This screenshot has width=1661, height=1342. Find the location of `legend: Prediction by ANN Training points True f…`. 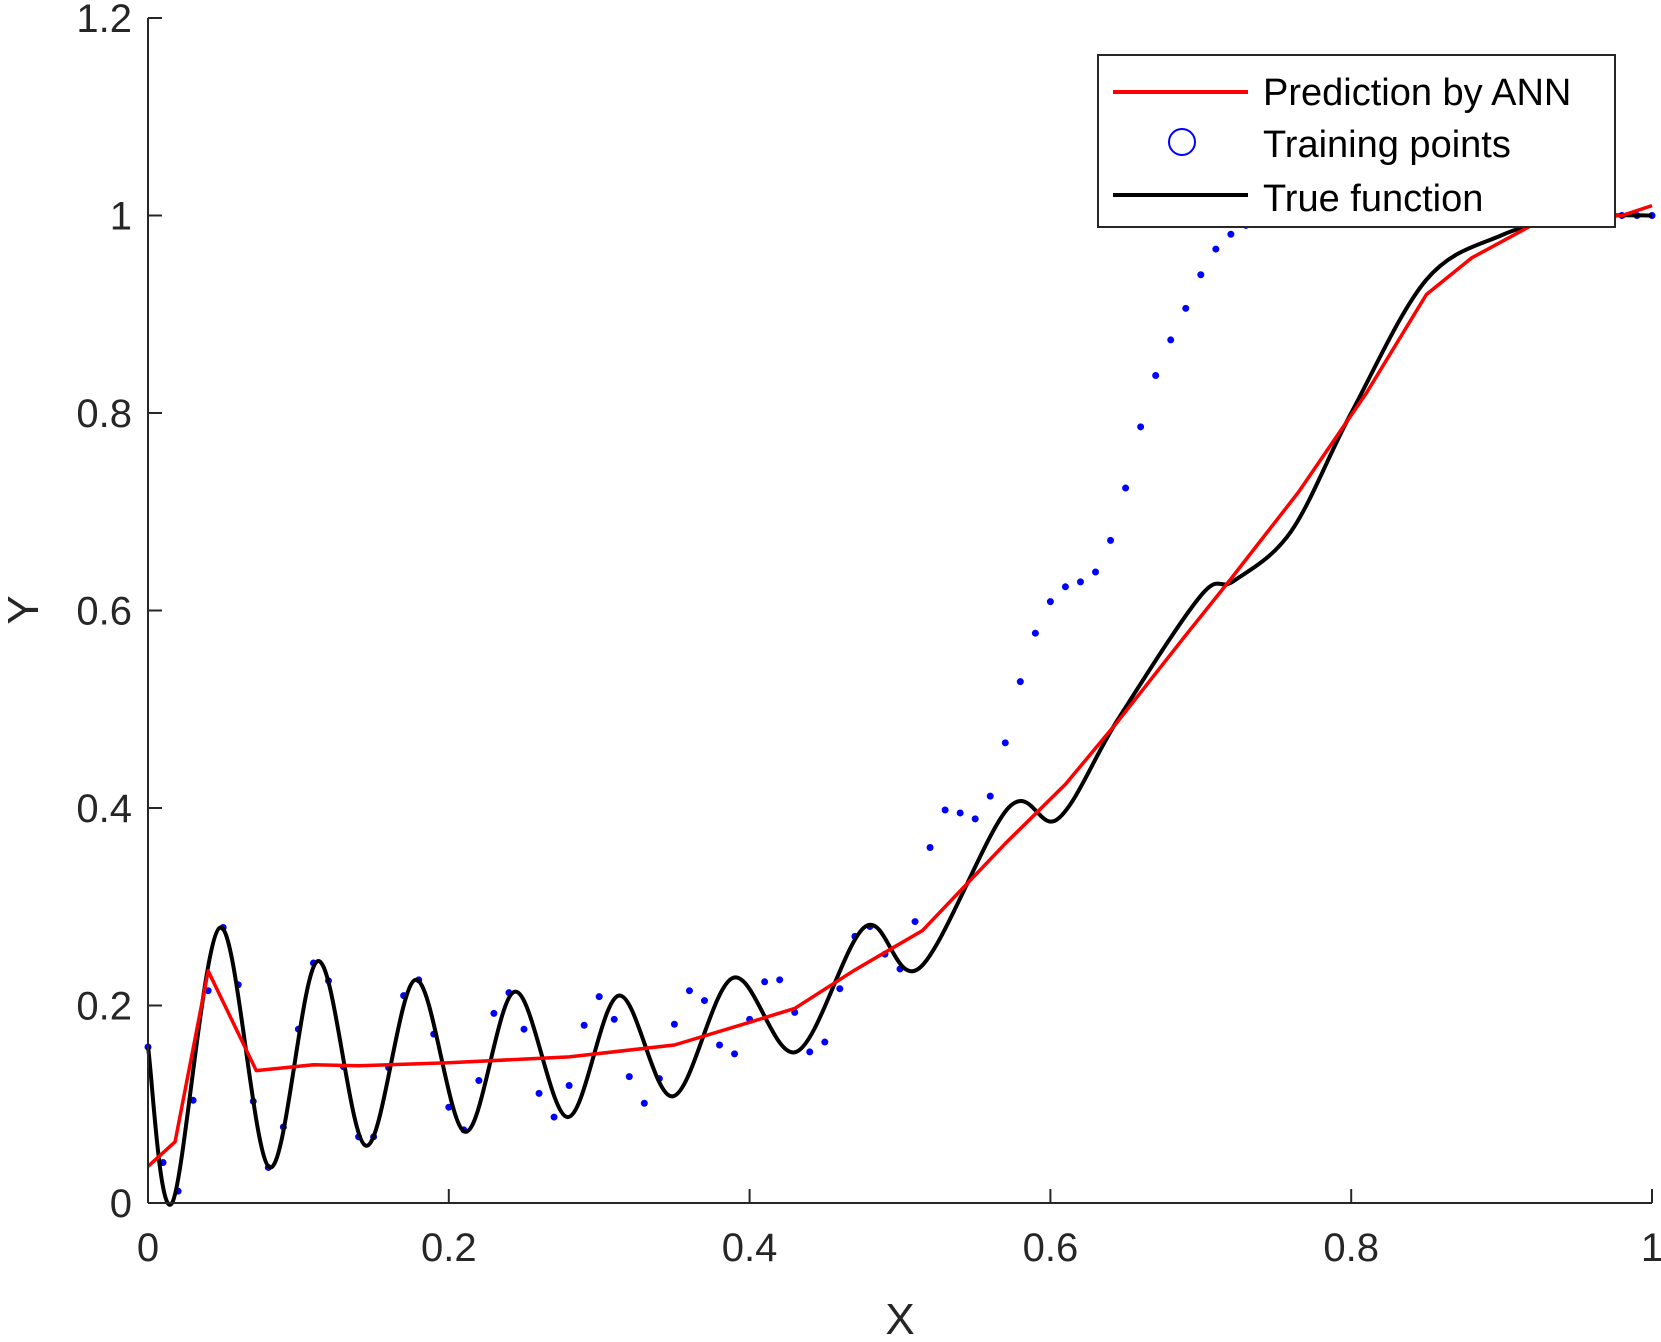

legend: Prediction by ANN Training points True f… is located at coordinates (1356, 141).